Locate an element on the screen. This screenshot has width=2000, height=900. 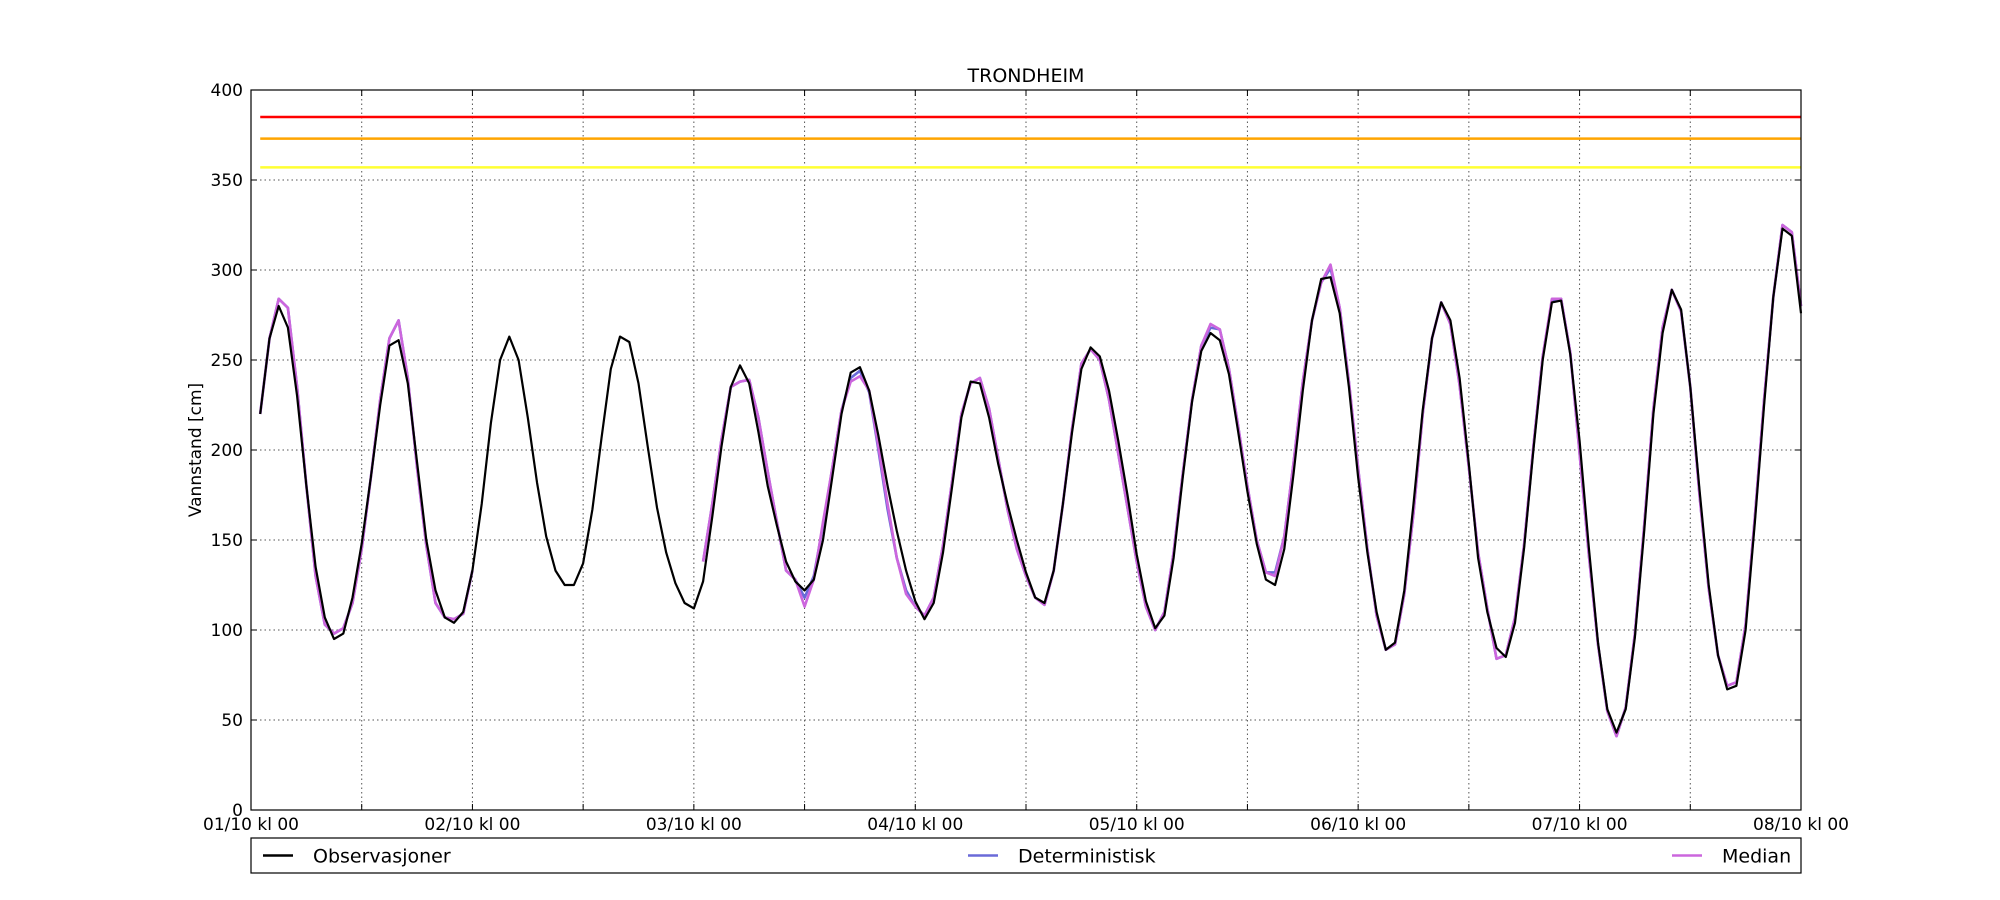
legend: Observasjoner Deterministisk Median is located at coordinates (1026, 855).